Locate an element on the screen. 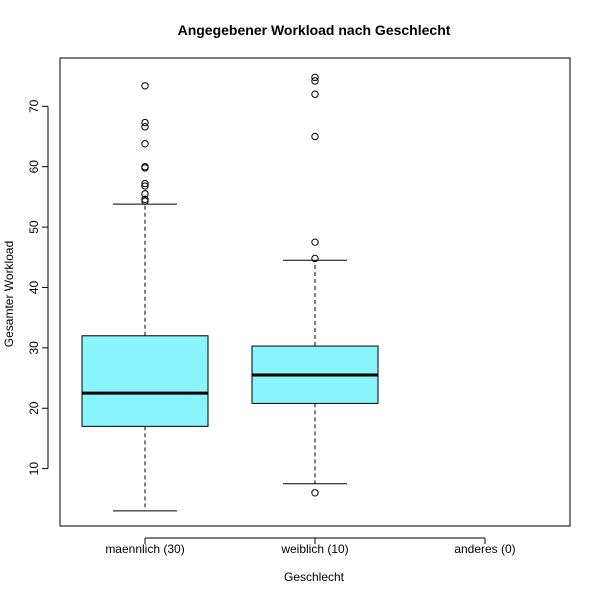 The height and width of the screenshot is (600, 600). x-axis-label: Geschlecht is located at coordinates (314, 577).